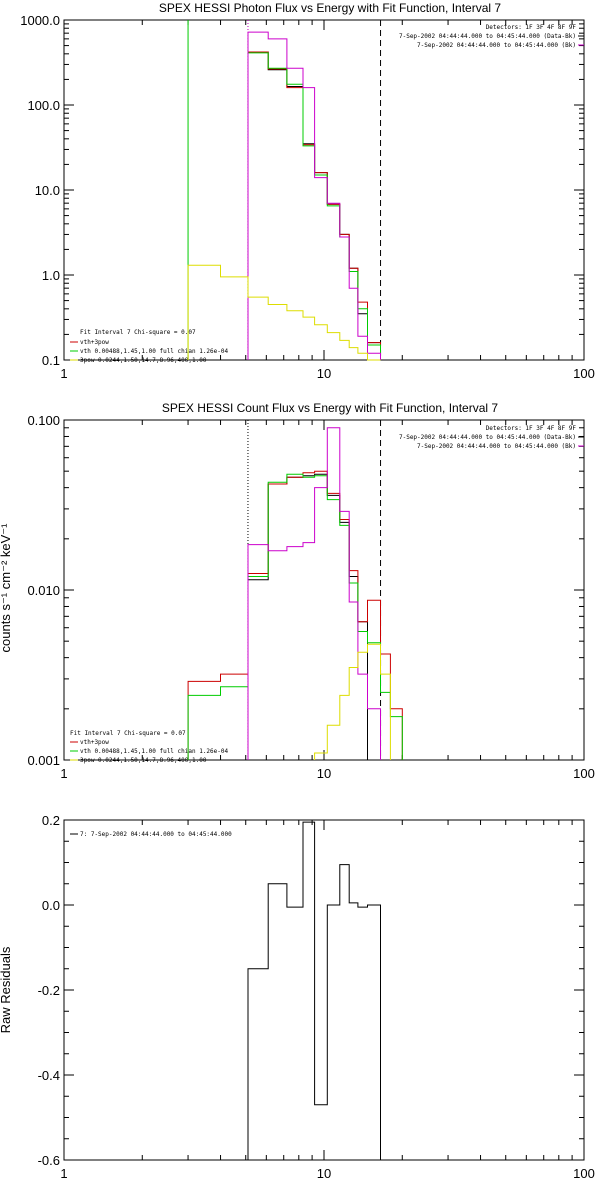 This screenshot has width=600, height=1200. What do you see at coordinates (6, 588) in the screenshot?
I see `y-axis-label: counts s⁻¹ cm⁻² keV⁻¹` at bounding box center [6, 588].